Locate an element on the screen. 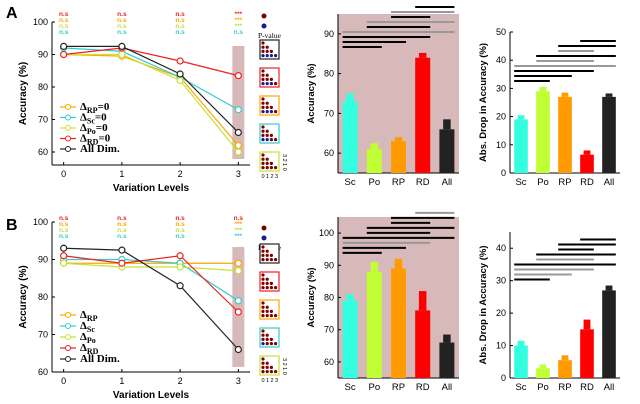  x-axis-label: Variation Levels is located at coordinates (151, 395).